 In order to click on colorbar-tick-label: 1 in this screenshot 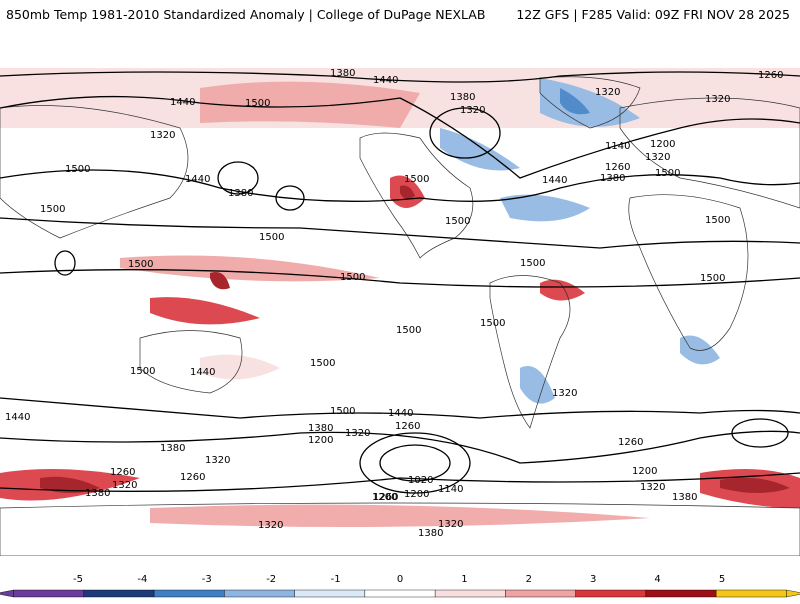, I will do `click(464, 579)`.